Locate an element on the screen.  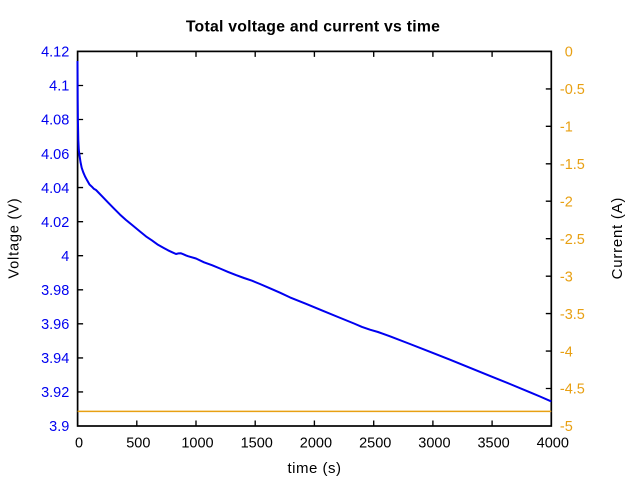
svg-text: 1000 is located at coordinates (197, 444).